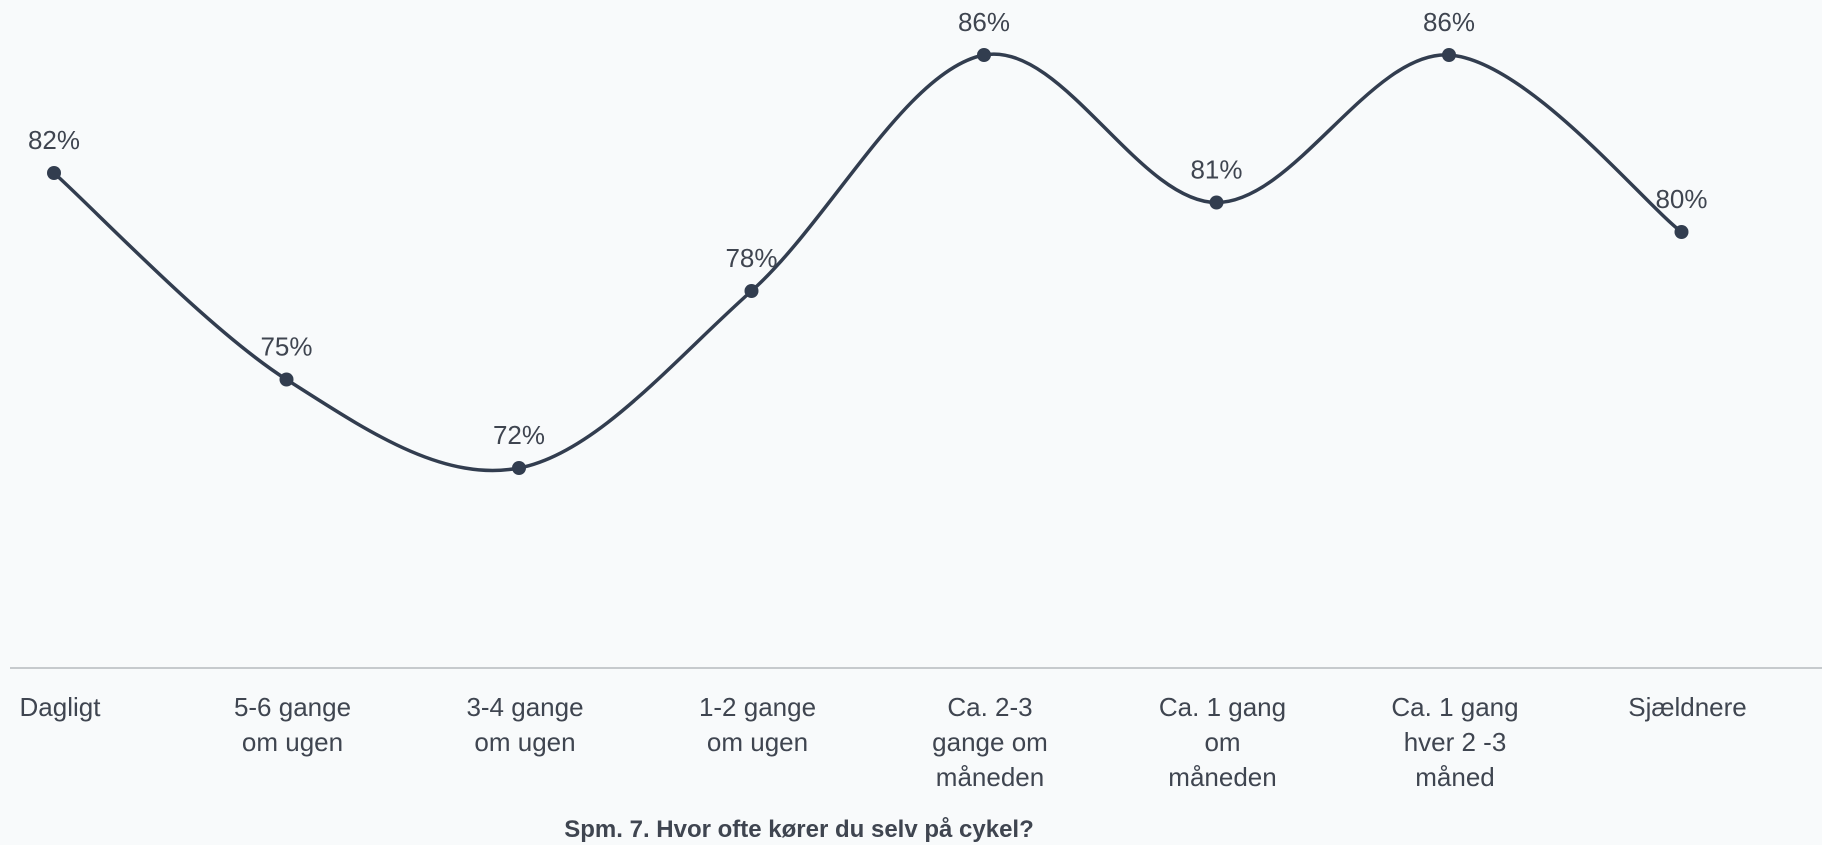 The height and width of the screenshot is (845, 1822). I want to click on data-label-2: 75%, so click(286, 347).